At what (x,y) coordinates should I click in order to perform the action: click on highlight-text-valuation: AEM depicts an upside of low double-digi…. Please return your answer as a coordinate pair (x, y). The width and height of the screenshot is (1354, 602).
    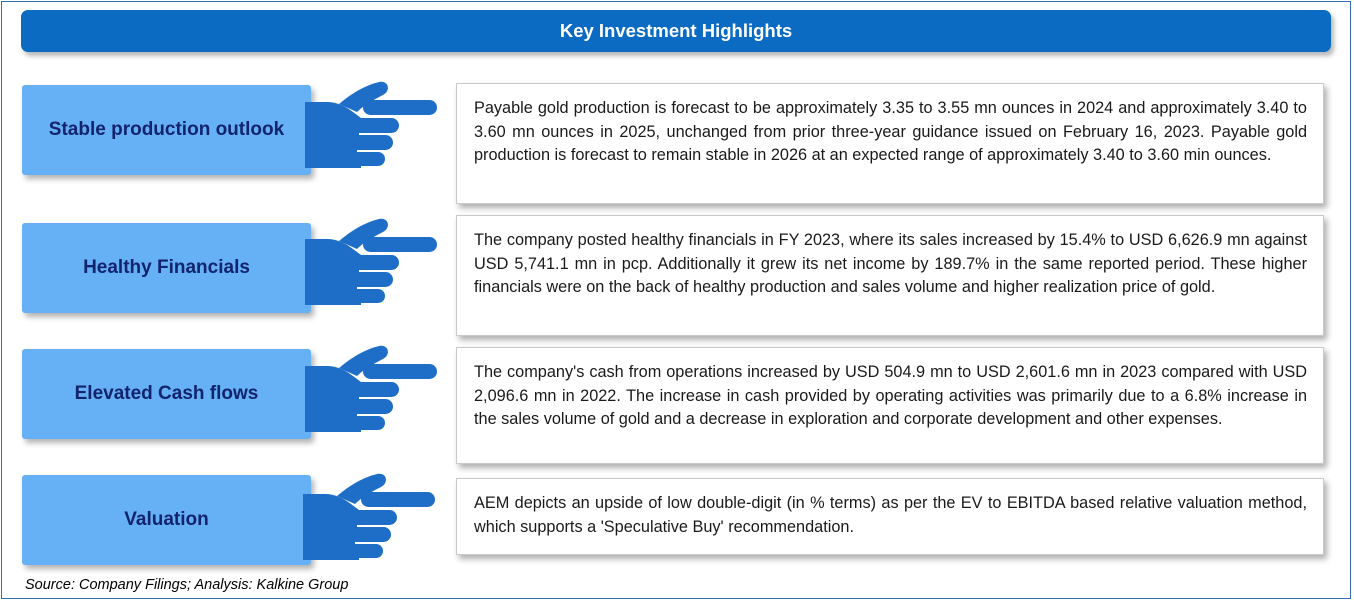
    Looking at the image, I should click on (890, 516).